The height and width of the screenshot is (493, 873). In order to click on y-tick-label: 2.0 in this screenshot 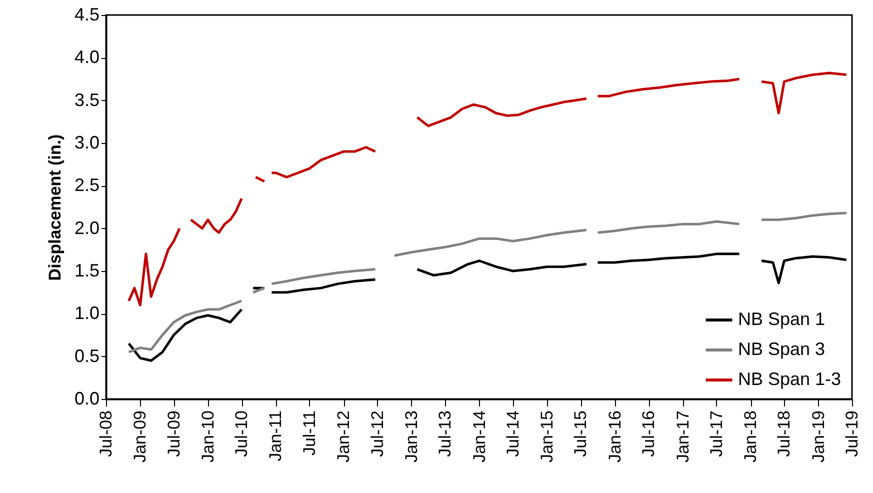, I will do `click(87, 228)`.